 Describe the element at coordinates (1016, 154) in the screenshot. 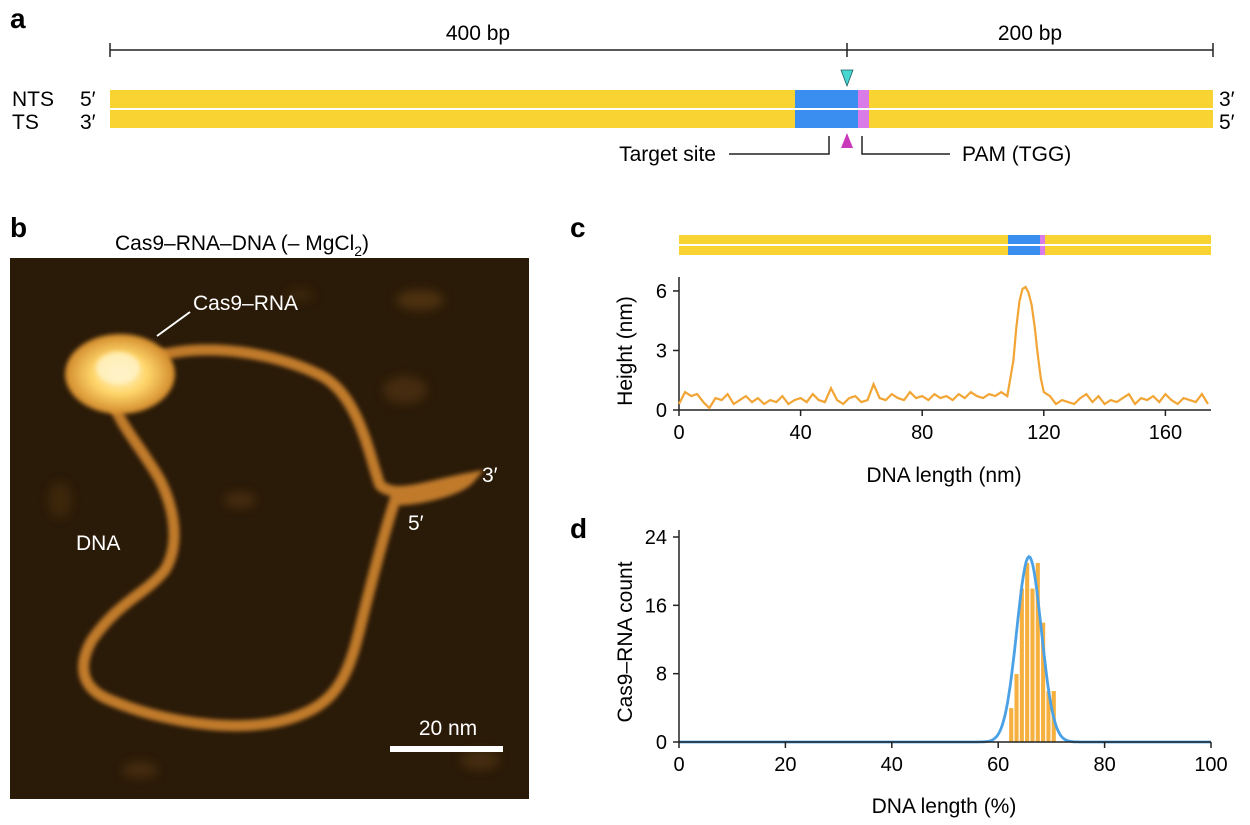

I see `pam-label: PAM (TGG)` at that location.